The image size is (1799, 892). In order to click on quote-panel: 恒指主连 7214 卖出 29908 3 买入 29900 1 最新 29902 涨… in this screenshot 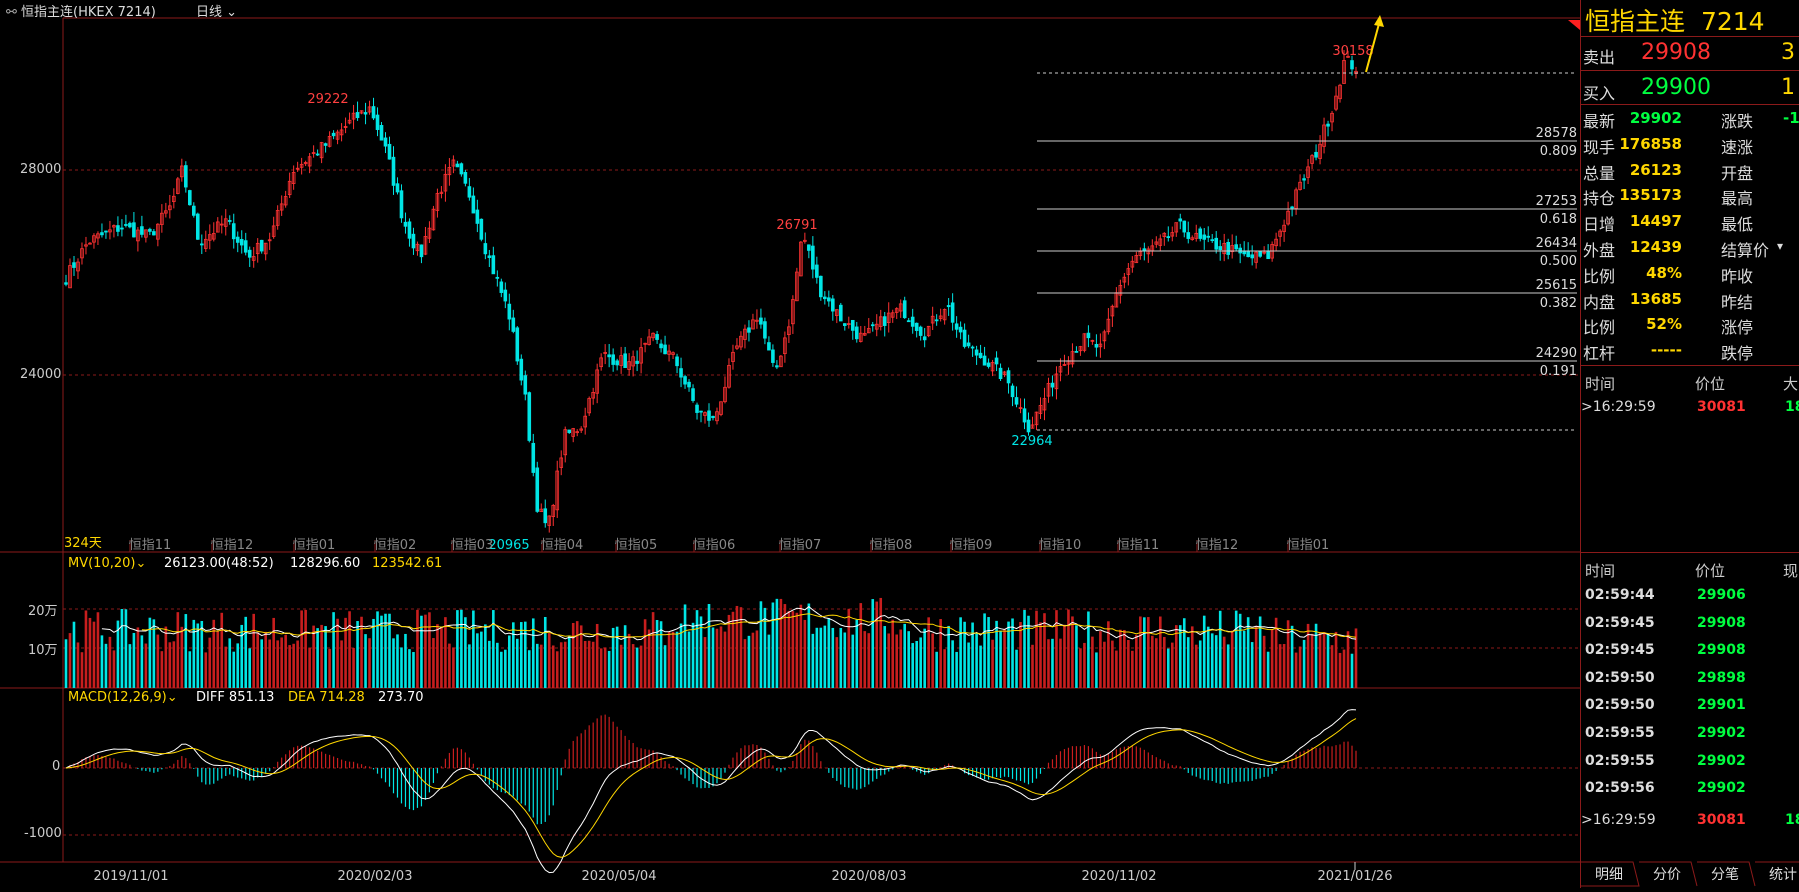, I will do `click(1689, 444)`.